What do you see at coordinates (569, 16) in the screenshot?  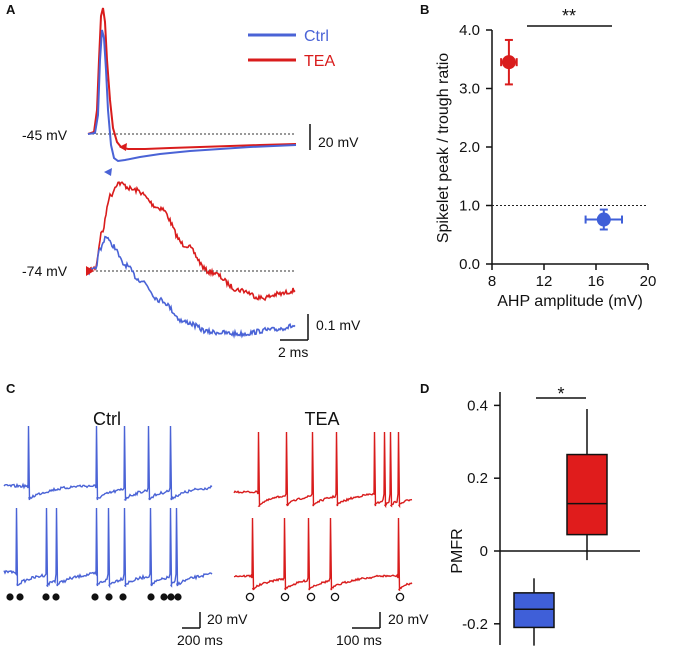 I see `b-significance-label: **` at bounding box center [569, 16].